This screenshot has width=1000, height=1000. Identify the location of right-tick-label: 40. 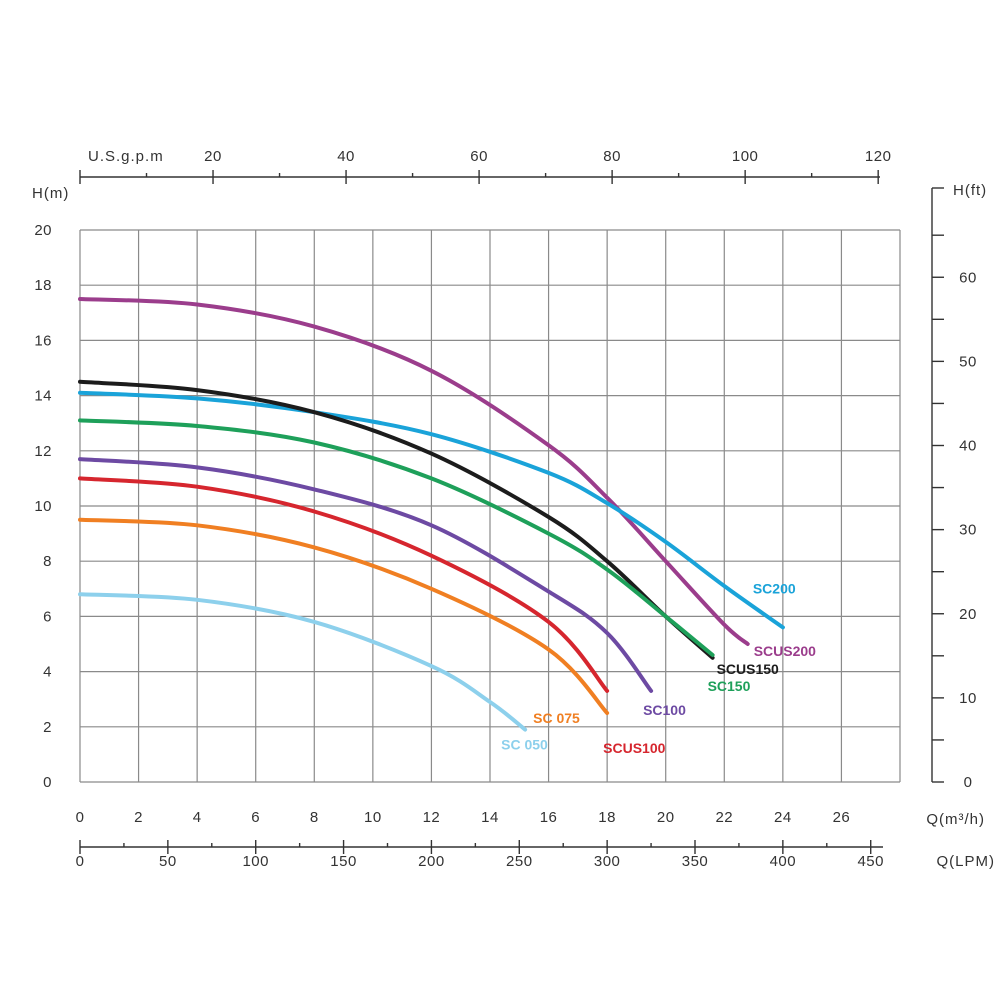
(968, 446).